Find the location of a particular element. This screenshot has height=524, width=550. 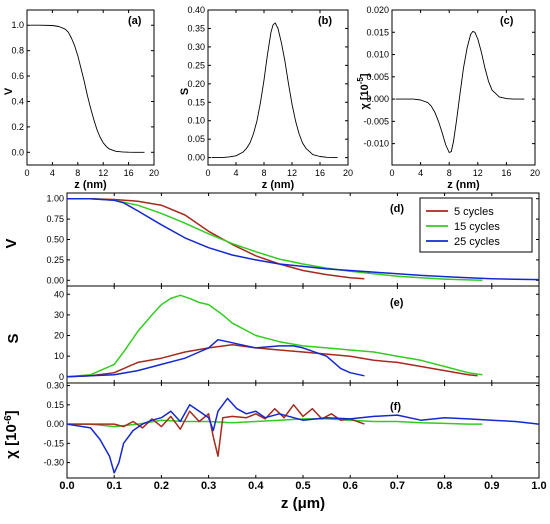

x-tick-label: 0.5 is located at coordinates (302, 486).